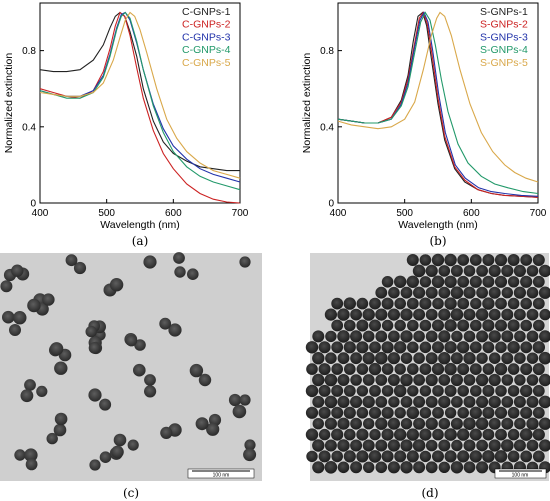 This screenshot has height=501, width=550. Describe the element at coordinates (206, 50) in the screenshot. I see `legend-entry-C-GNPs-4: C-GNPs-4` at that location.